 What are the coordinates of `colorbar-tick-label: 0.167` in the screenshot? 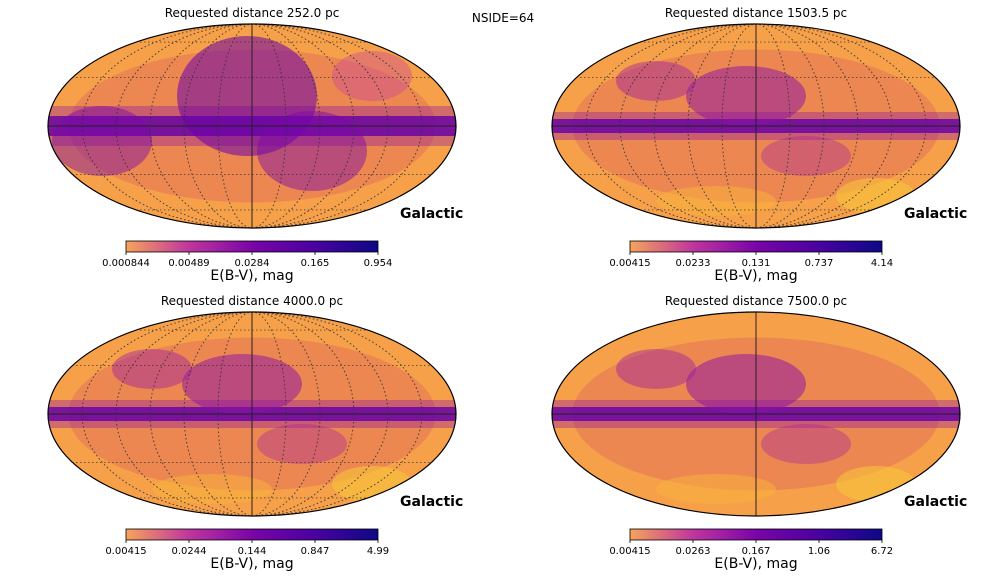 It's located at (756, 551).